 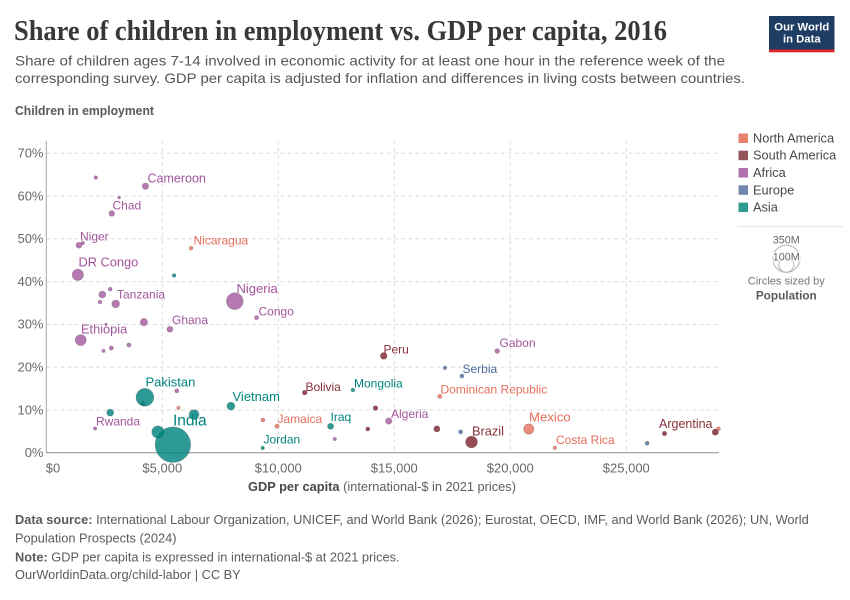 What do you see at coordinates (141, 295) in the screenshot?
I see `svg-text: Tanzania` at bounding box center [141, 295].